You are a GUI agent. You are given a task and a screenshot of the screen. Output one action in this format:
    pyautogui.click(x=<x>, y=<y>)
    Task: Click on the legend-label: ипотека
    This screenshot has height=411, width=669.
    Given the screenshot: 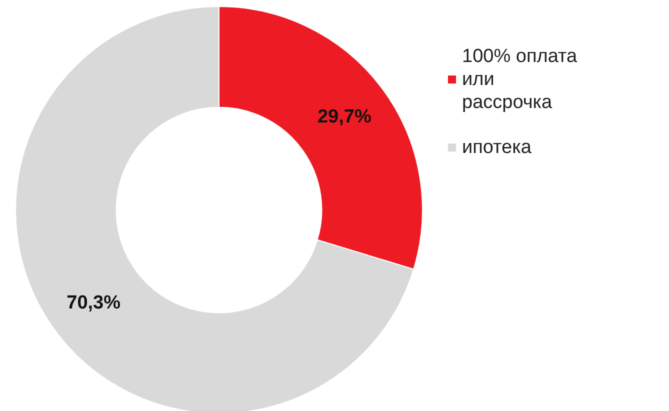 What is the action you would take?
    pyautogui.click(x=497, y=147)
    